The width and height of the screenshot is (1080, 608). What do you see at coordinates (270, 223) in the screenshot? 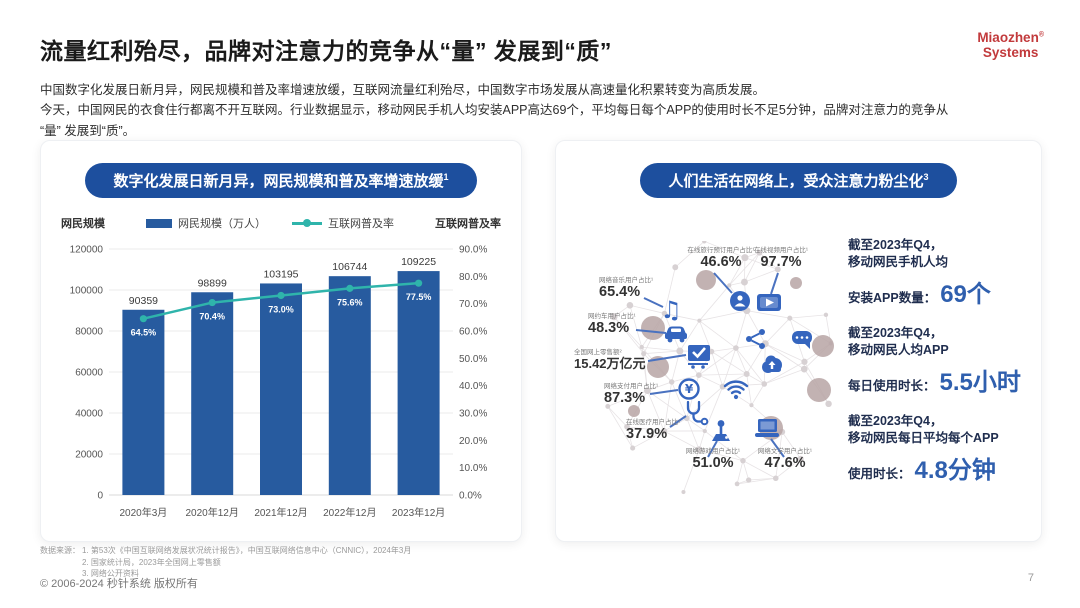
I see `chart-legend: 网民规模（万人） 互联网普及率` at bounding box center [270, 223].